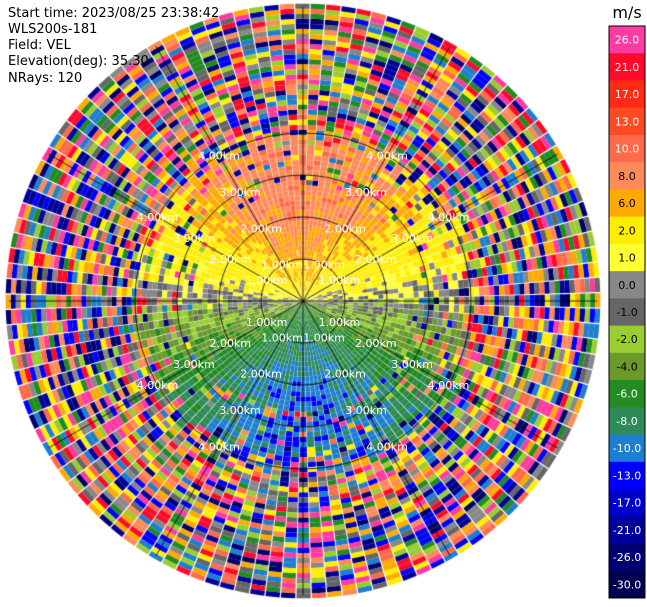 The image size is (647, 607). Describe the element at coordinates (39, 45) in the screenshot. I see `field-label: Field: VEL` at that location.